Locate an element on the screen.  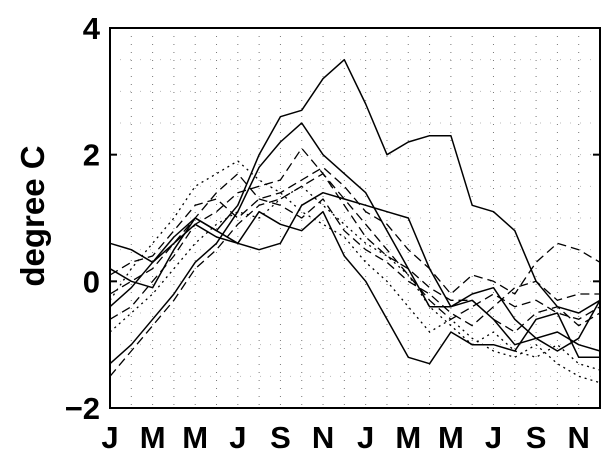
y-tick-label: 0 is located at coordinates (91, 281).